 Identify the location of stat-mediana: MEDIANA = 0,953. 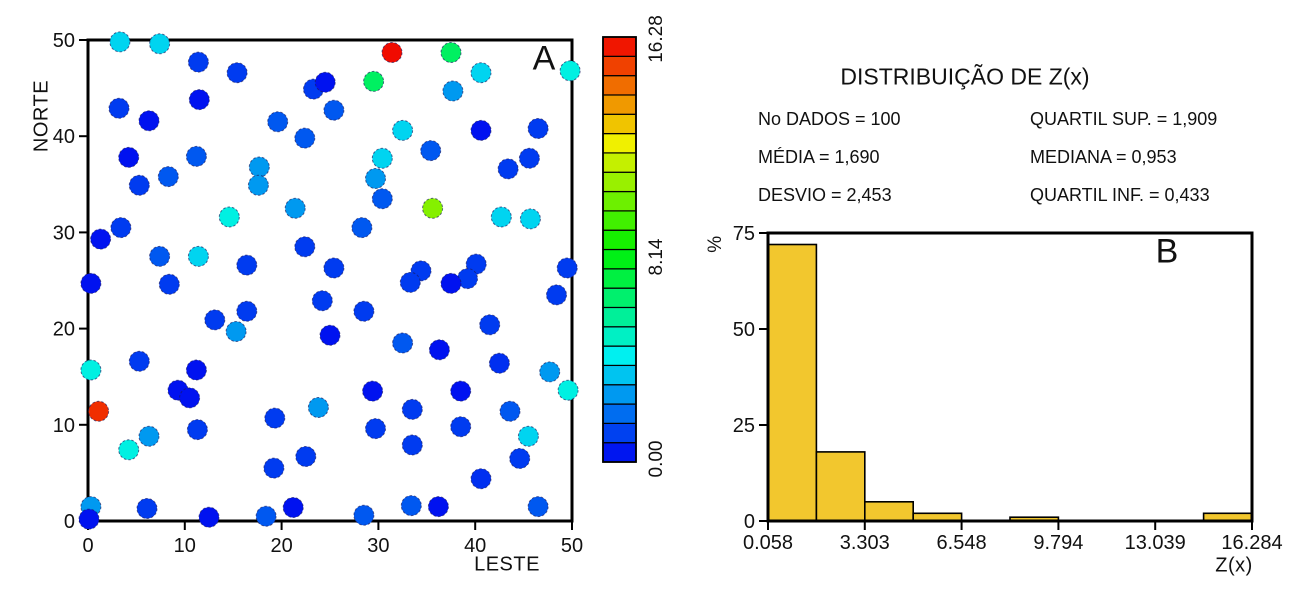
(1103, 157).